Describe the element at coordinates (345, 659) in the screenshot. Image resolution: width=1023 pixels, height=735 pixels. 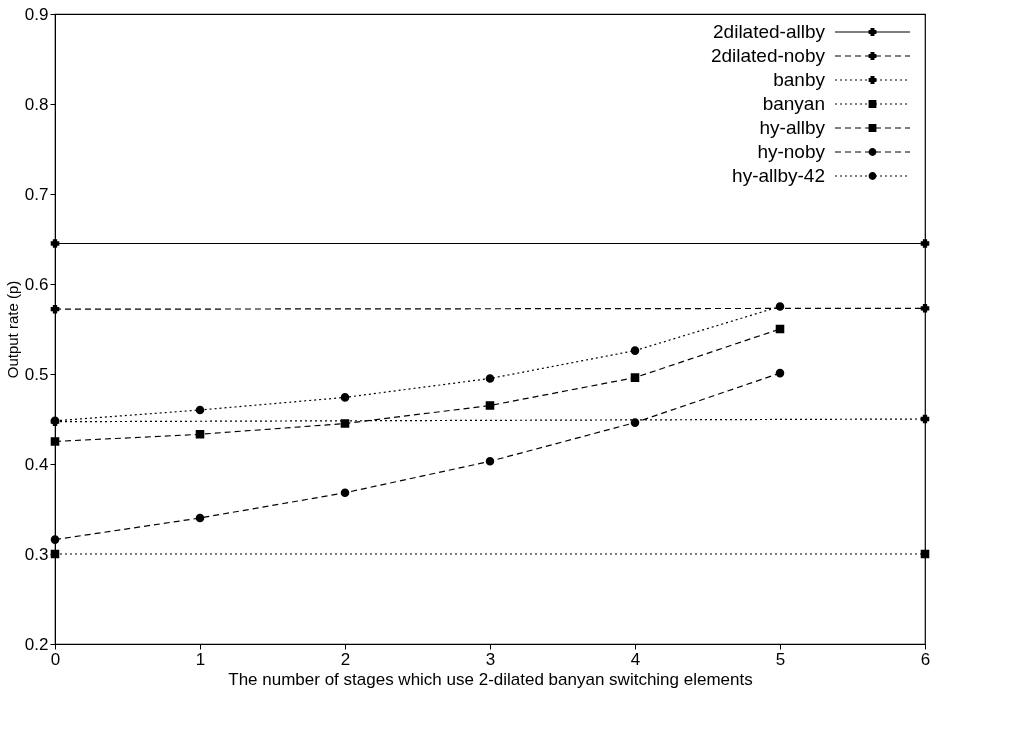
I see `x-tick-label: 2` at that location.